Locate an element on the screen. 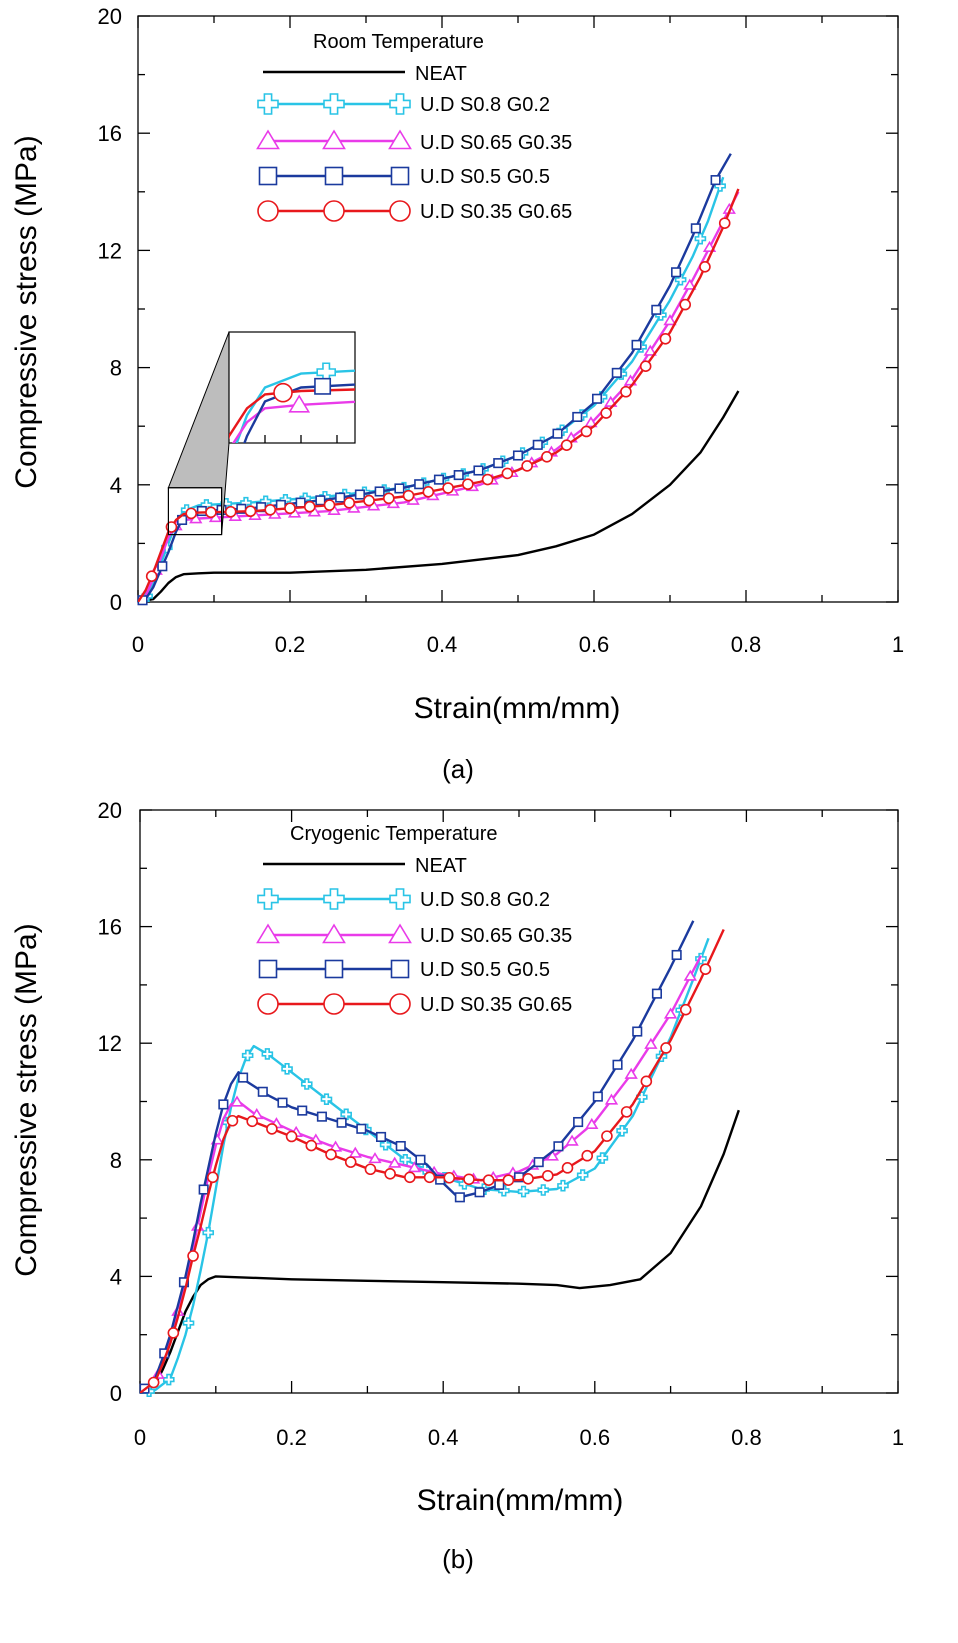 The width and height of the screenshot is (958, 1643). panel-b-series-line-neat is located at coordinates (440, 1251).